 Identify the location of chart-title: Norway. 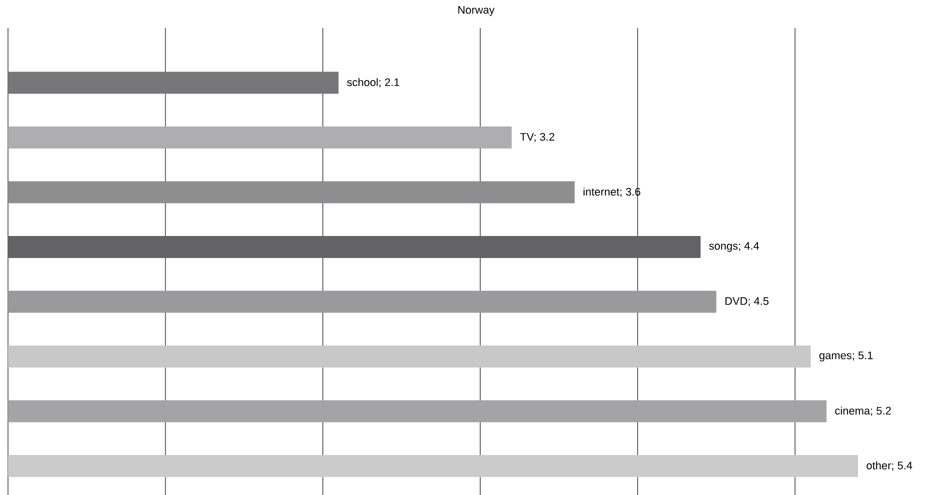
(476, 11).